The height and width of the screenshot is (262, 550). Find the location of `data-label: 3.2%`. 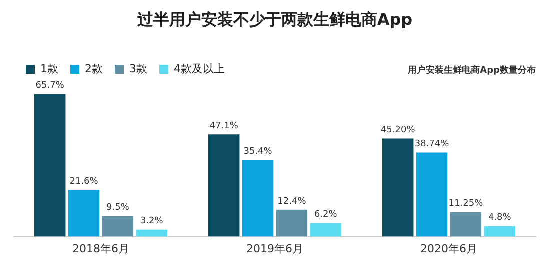

data-label: 3.2% is located at coordinates (152, 221).